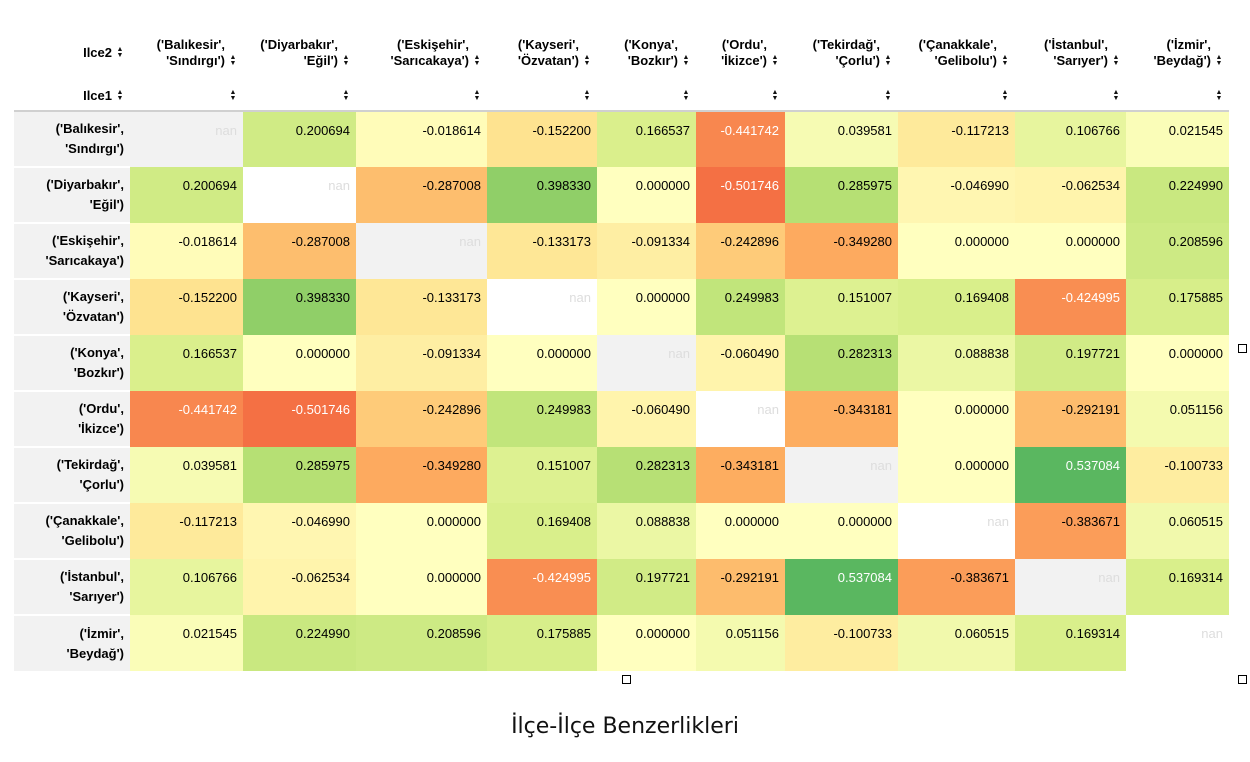  What do you see at coordinates (1182, 60) in the screenshot?
I see `label-line: 'Beydağ')` at bounding box center [1182, 60].